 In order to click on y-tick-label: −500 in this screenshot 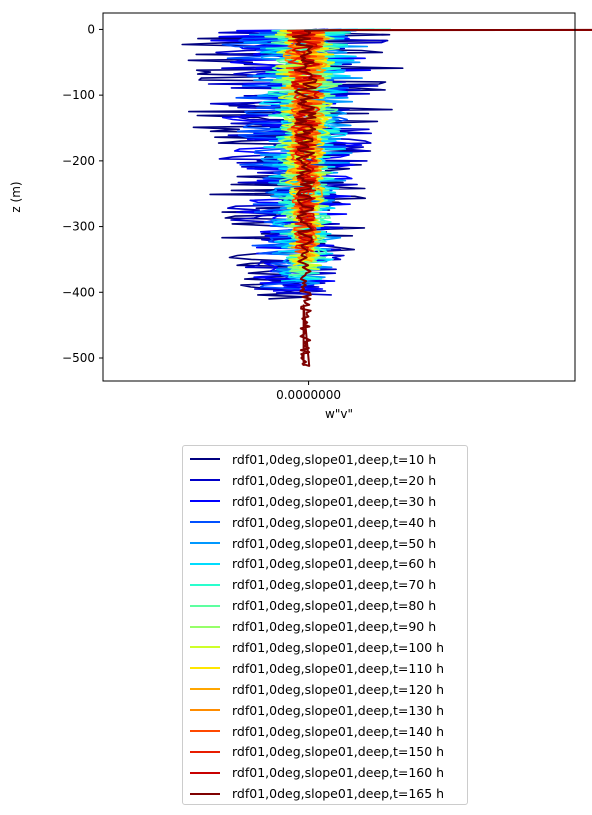, I will do `click(78, 358)`.